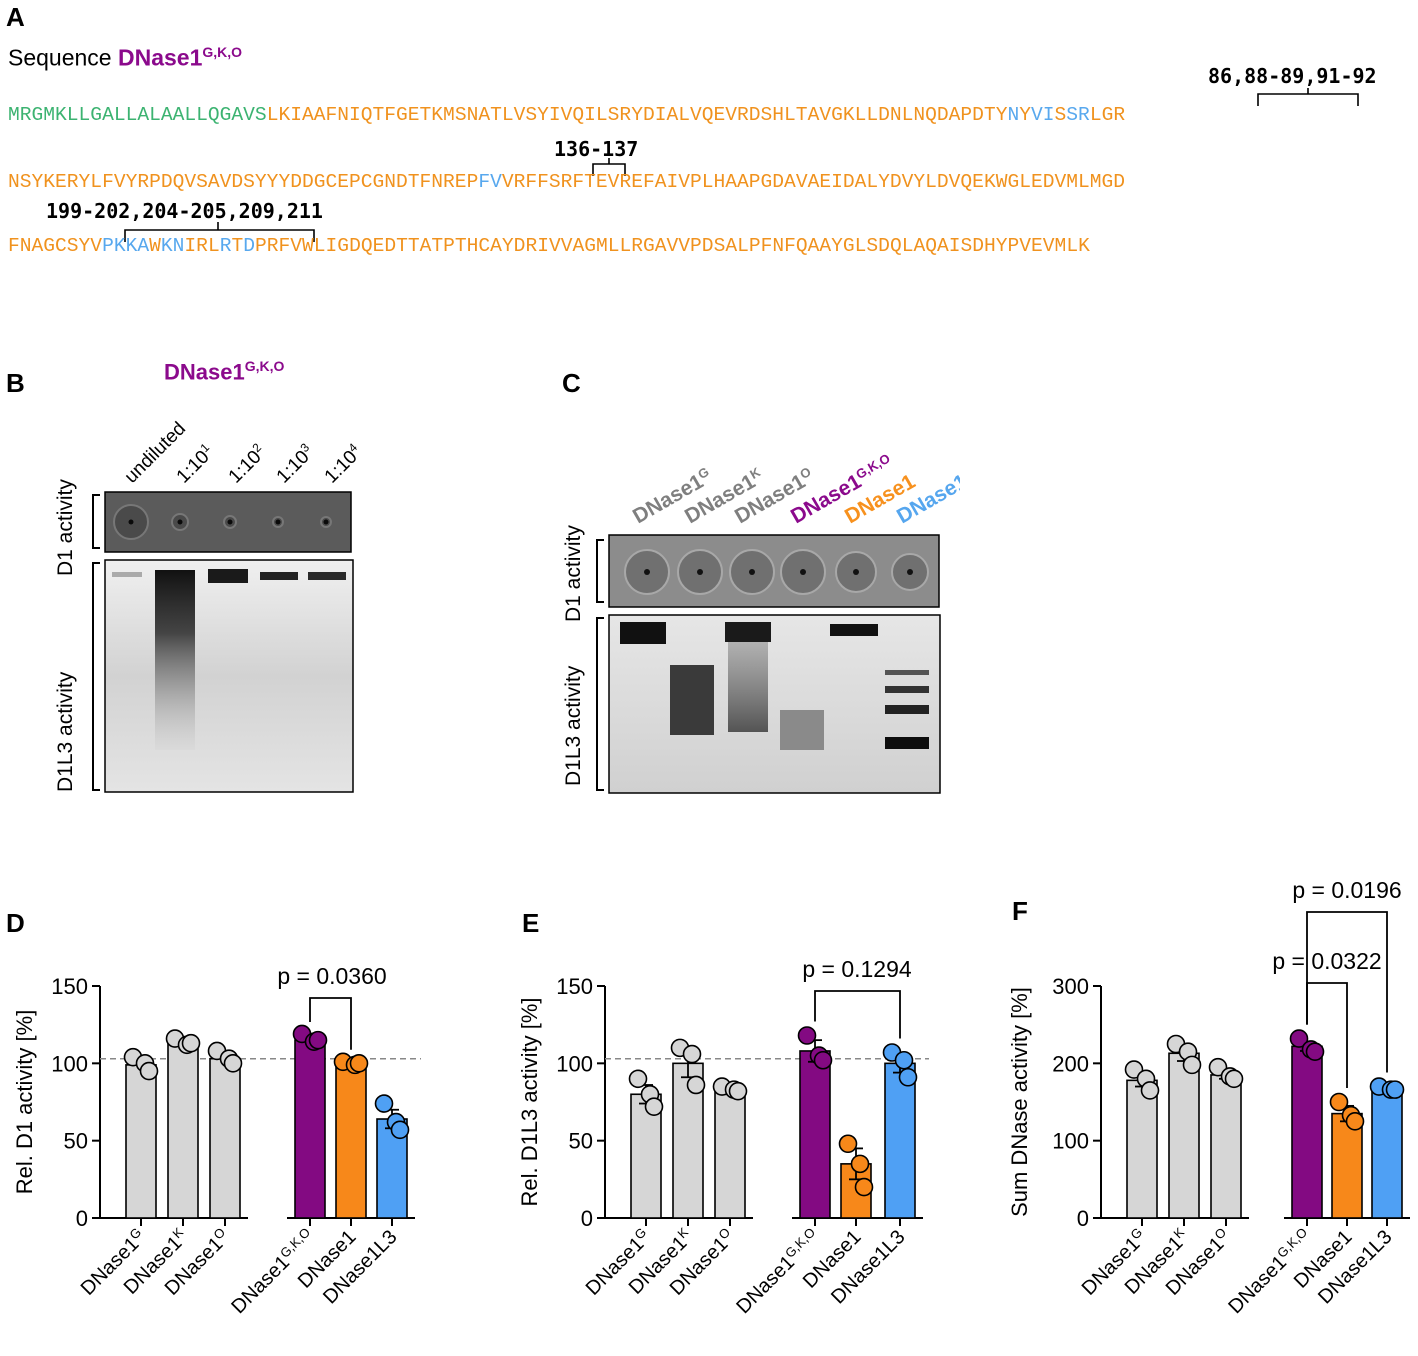 Image resolution: width=1418 pixels, height=1356 pixels. I want to click on sequence-line1-segment-6: SR, so click(1078, 115).